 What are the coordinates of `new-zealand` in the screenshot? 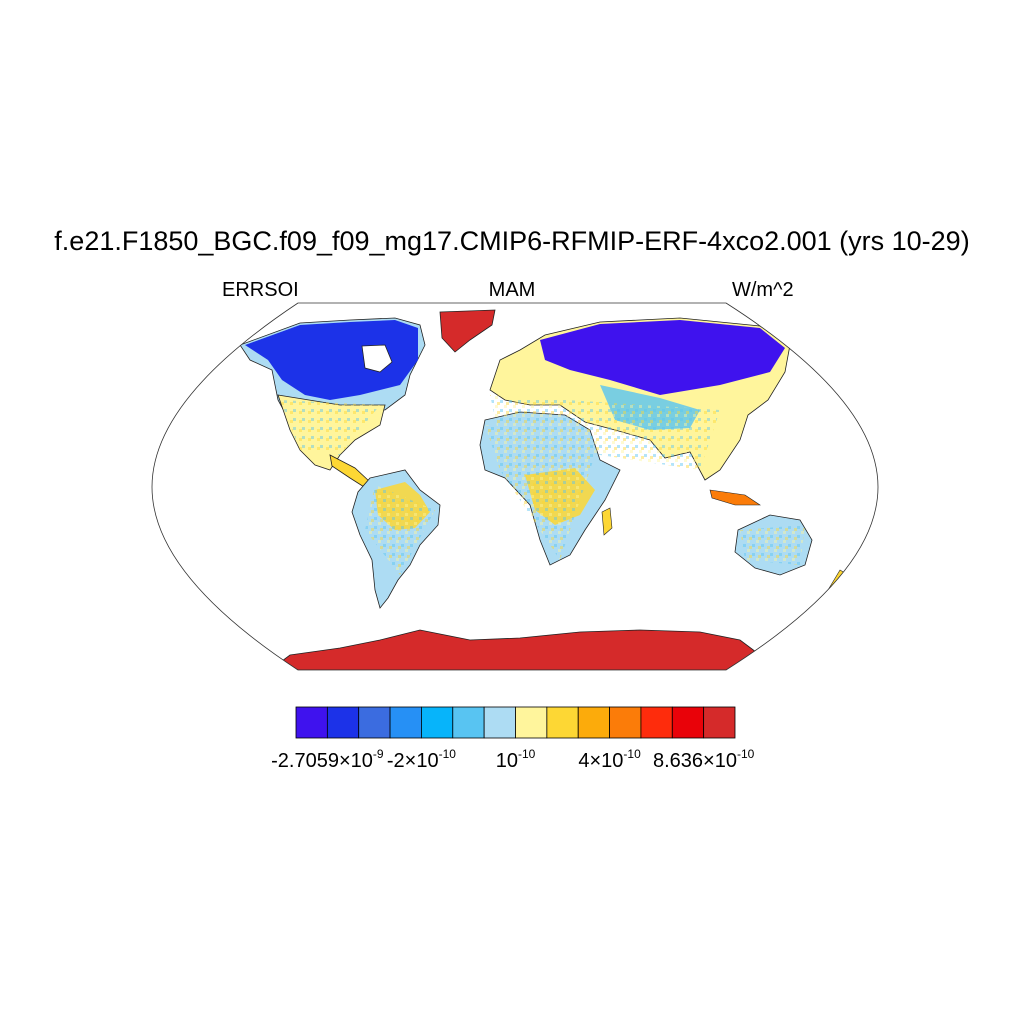 It's located at (838, 582).